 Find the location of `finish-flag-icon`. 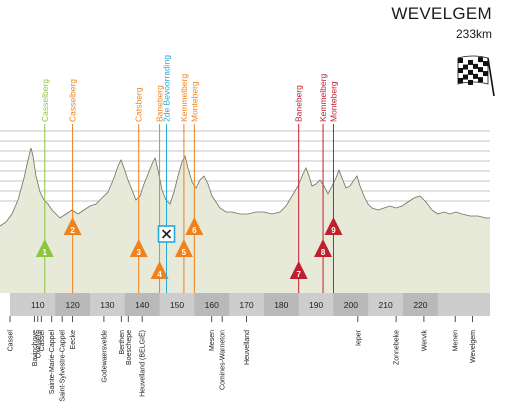

finish-flag-icon is located at coordinates (476, 76).